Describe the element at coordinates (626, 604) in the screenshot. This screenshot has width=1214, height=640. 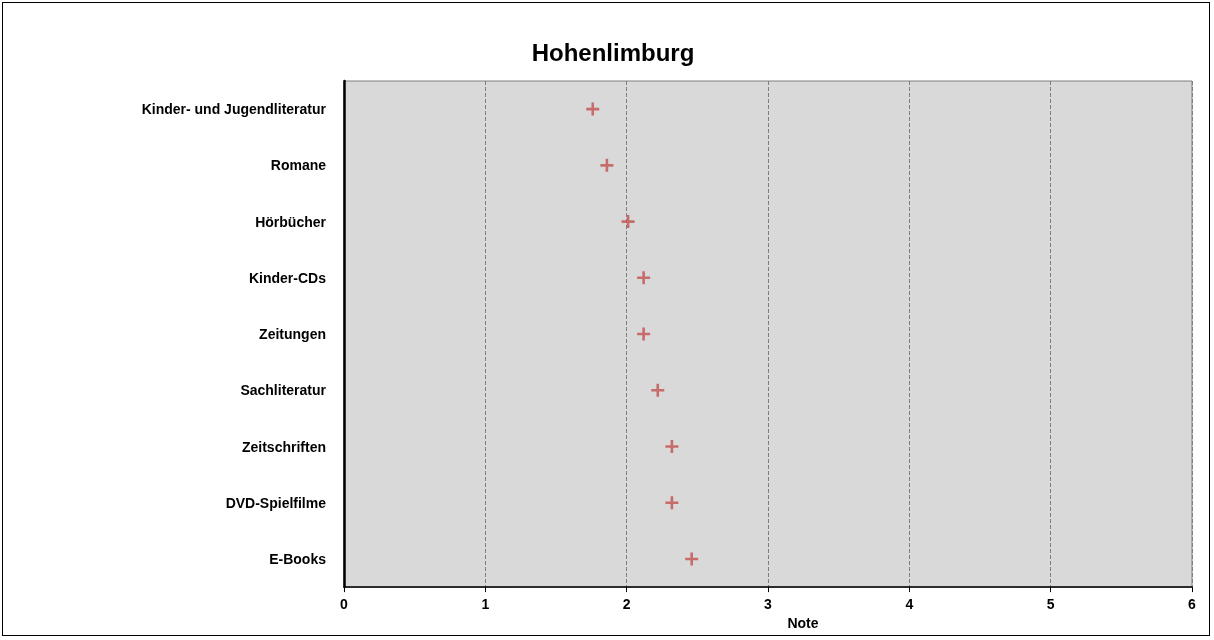
I see `x-tick-label: 2` at that location.